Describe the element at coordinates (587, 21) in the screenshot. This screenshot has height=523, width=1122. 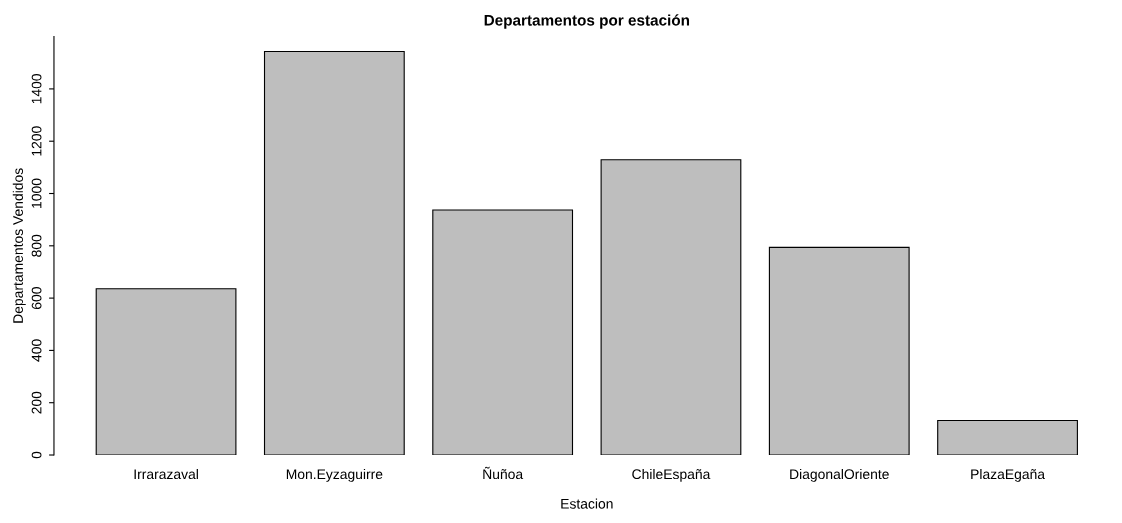
I see `chart-title: Departamentos por estación` at that location.